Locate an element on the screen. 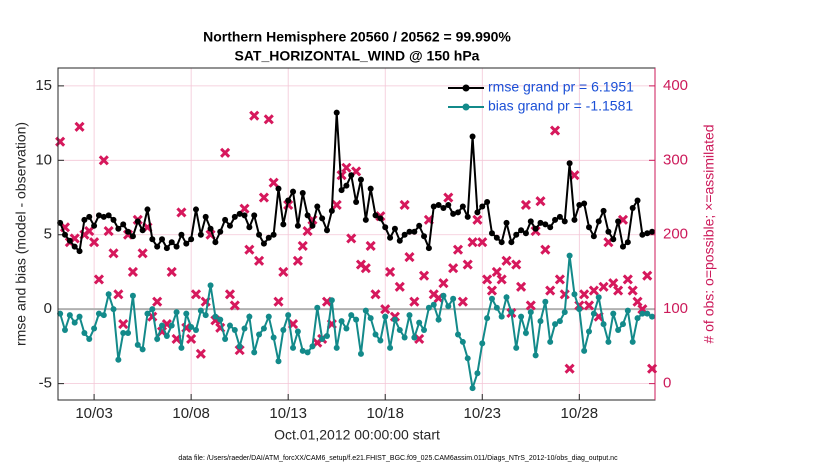 Image resolution: width=830 pixels, height=470 pixels. y2-tick-label: 100 is located at coordinates (675, 308).